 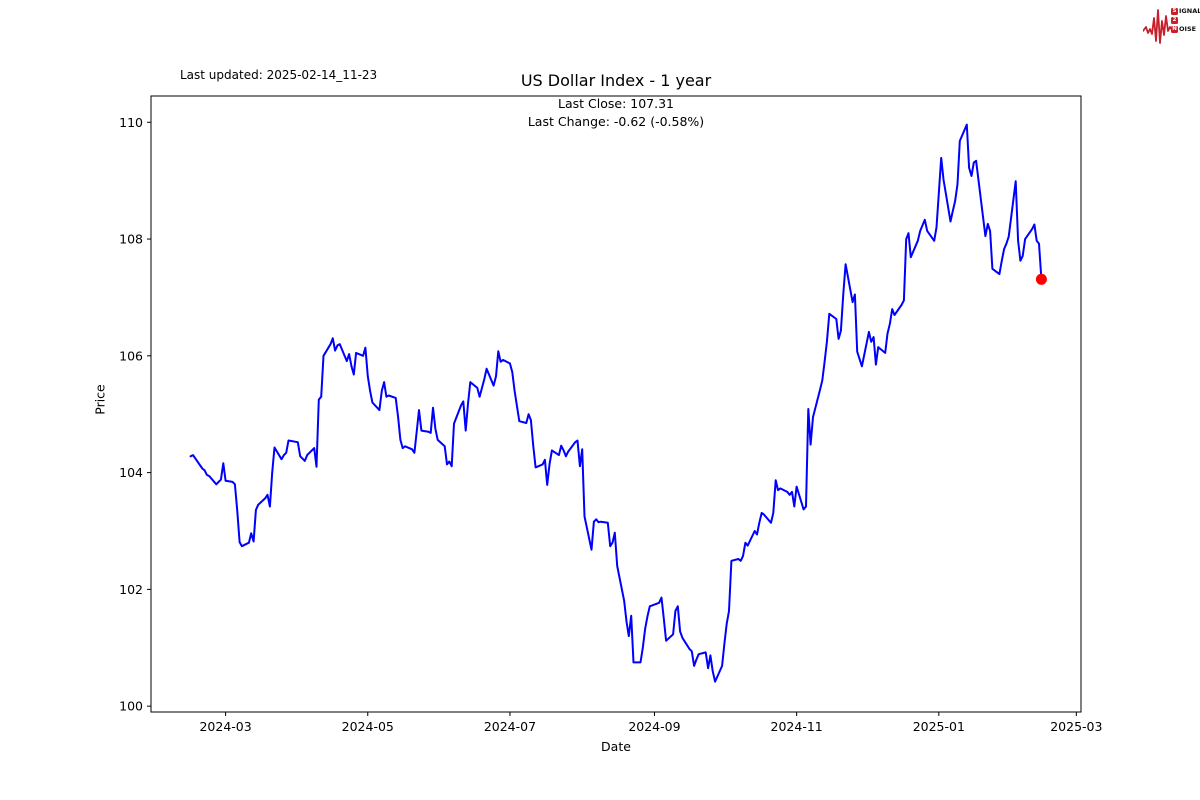 I want to click on logo-wordmark: S IGNAL 2 N OISE, so click(x=1185, y=20).